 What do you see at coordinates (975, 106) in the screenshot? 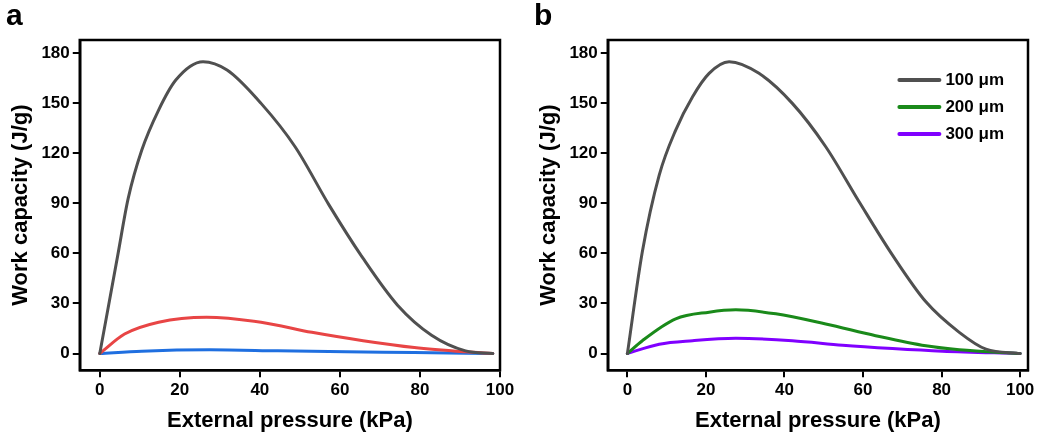
I see `legend-label: 200 μm` at bounding box center [975, 106].